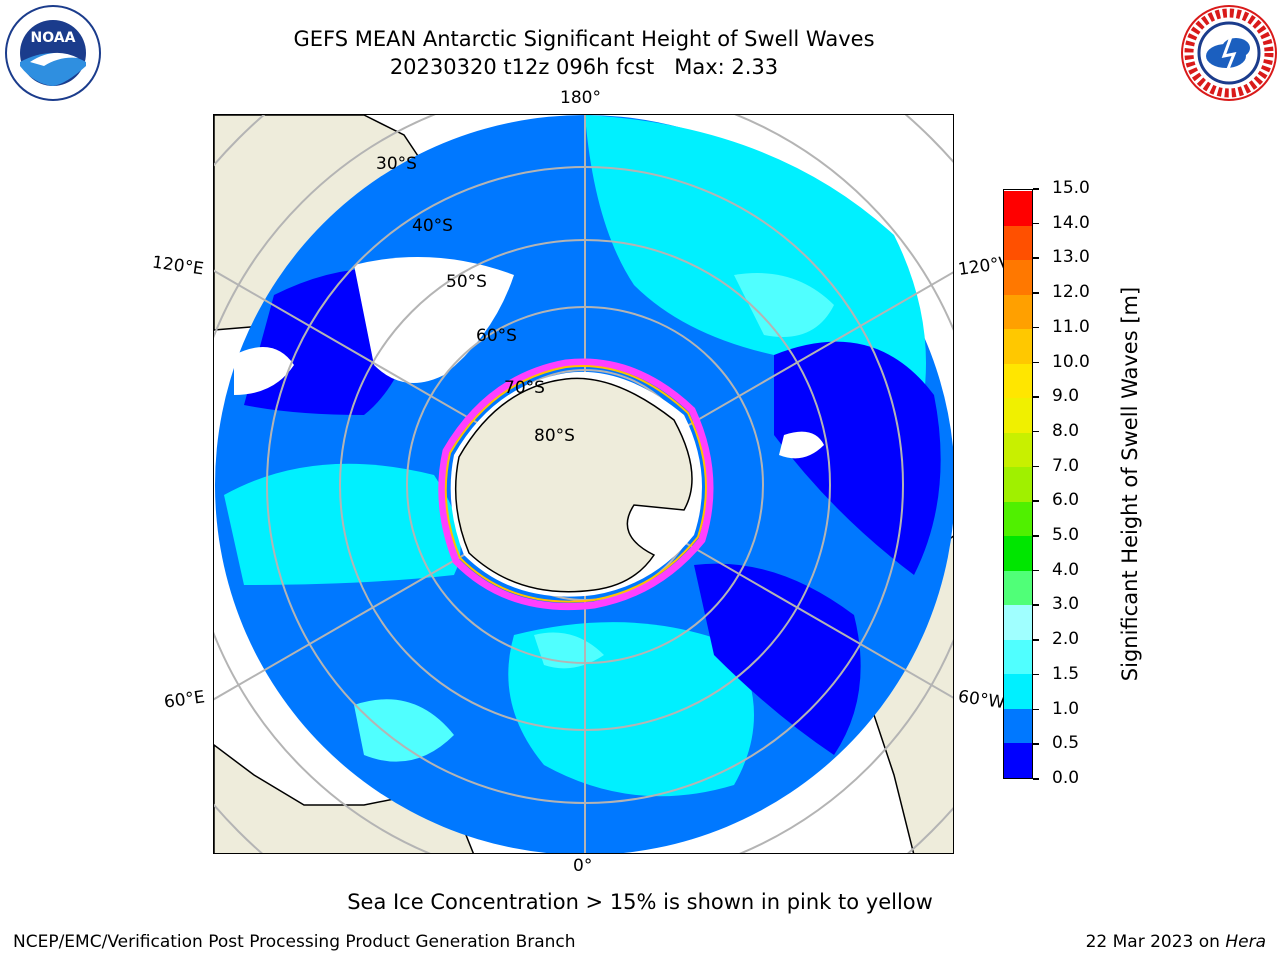 Image resolution: width=1280 pixels, height=960 pixels. Describe the element at coordinates (432, 226) in the screenshot. I see `lat-label-40s: 40°S` at that location.